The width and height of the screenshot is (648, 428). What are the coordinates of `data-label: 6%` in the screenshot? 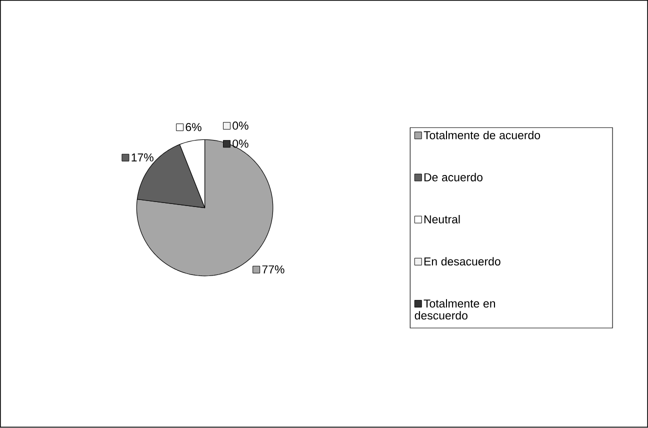 It's located at (194, 127).